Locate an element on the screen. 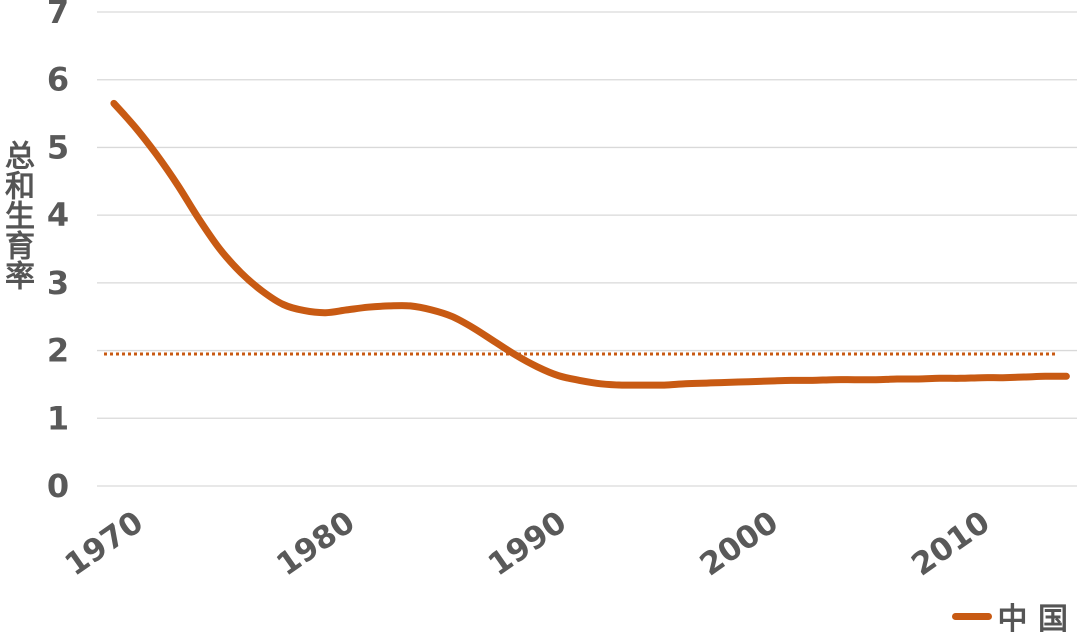  x-tick-label: 1970 is located at coordinates (104, 543).